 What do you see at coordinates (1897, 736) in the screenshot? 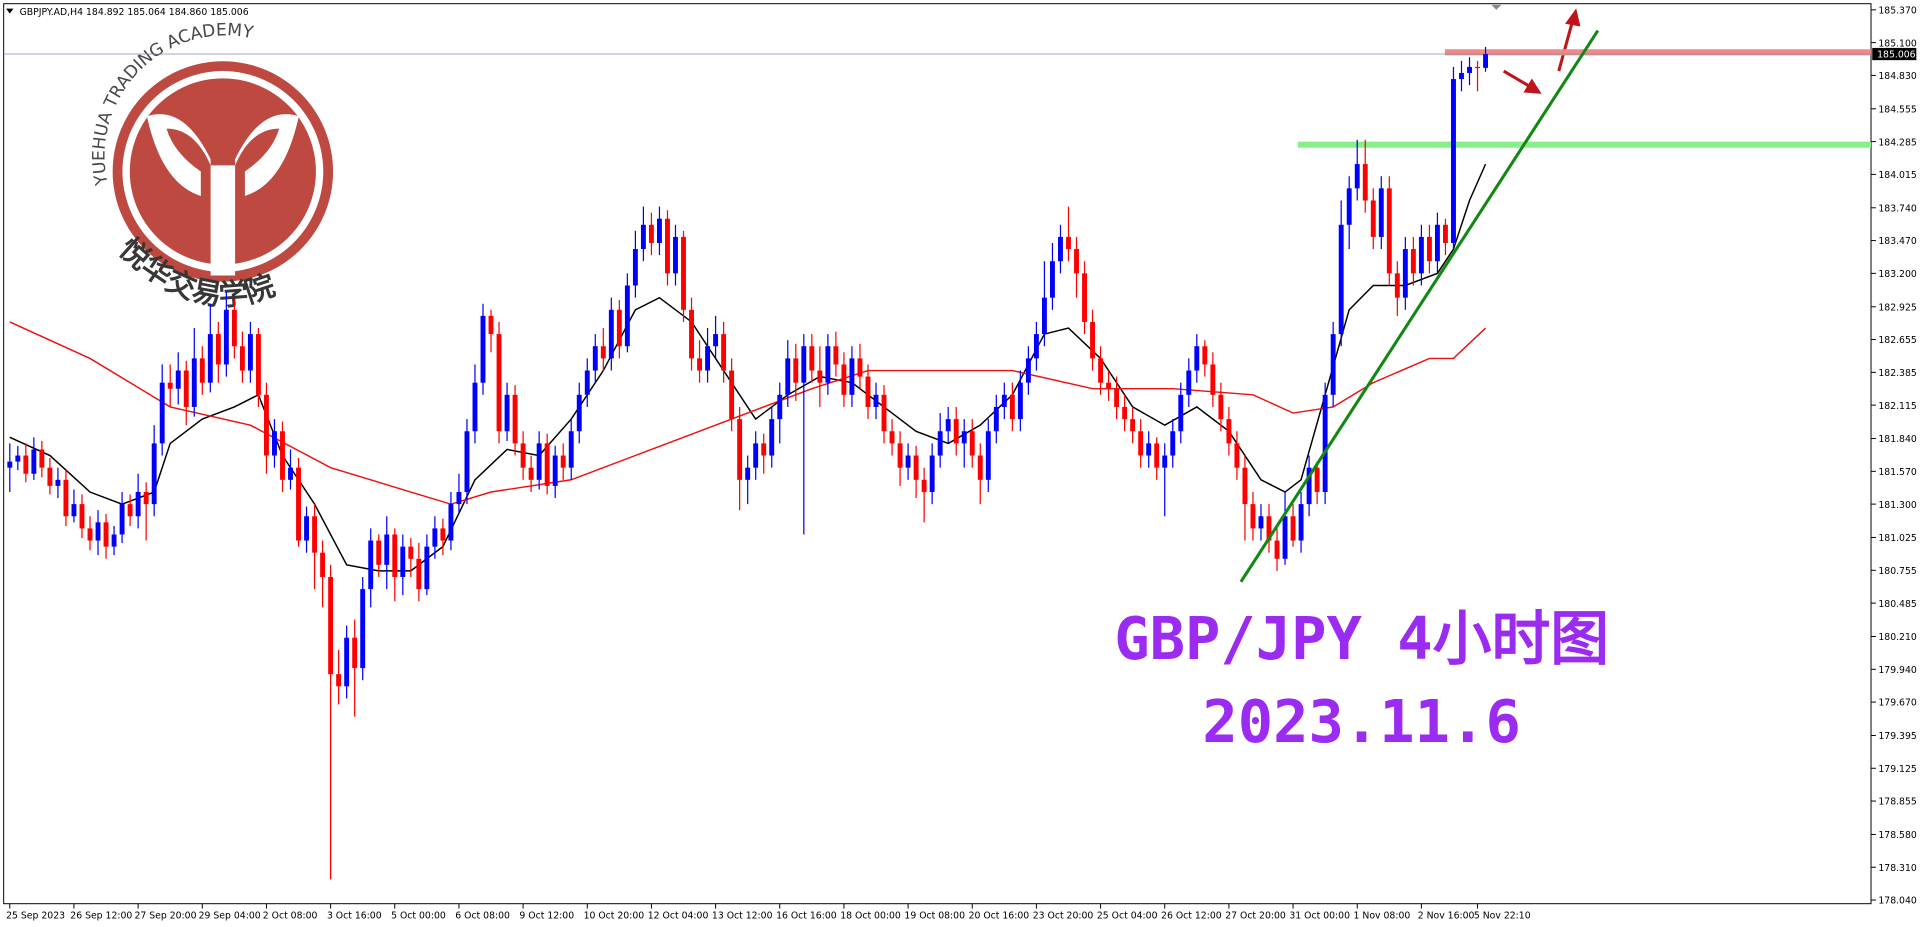
I see `y-tick-label: 179.395` at bounding box center [1897, 736].